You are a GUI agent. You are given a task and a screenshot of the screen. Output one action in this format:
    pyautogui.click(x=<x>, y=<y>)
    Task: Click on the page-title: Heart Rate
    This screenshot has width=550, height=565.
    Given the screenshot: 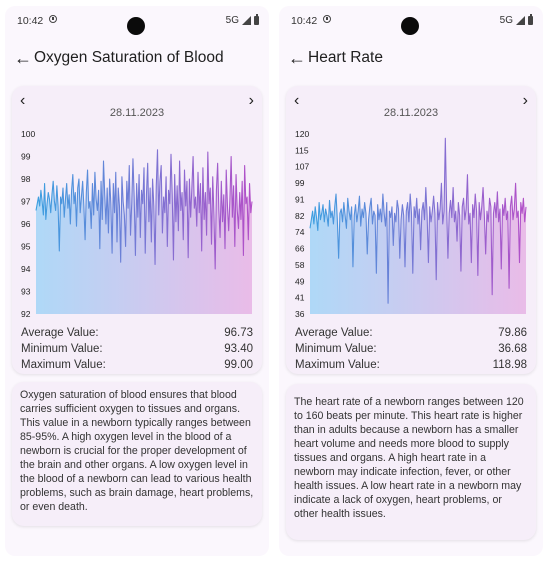 What is the action you would take?
    pyautogui.click(x=345, y=57)
    